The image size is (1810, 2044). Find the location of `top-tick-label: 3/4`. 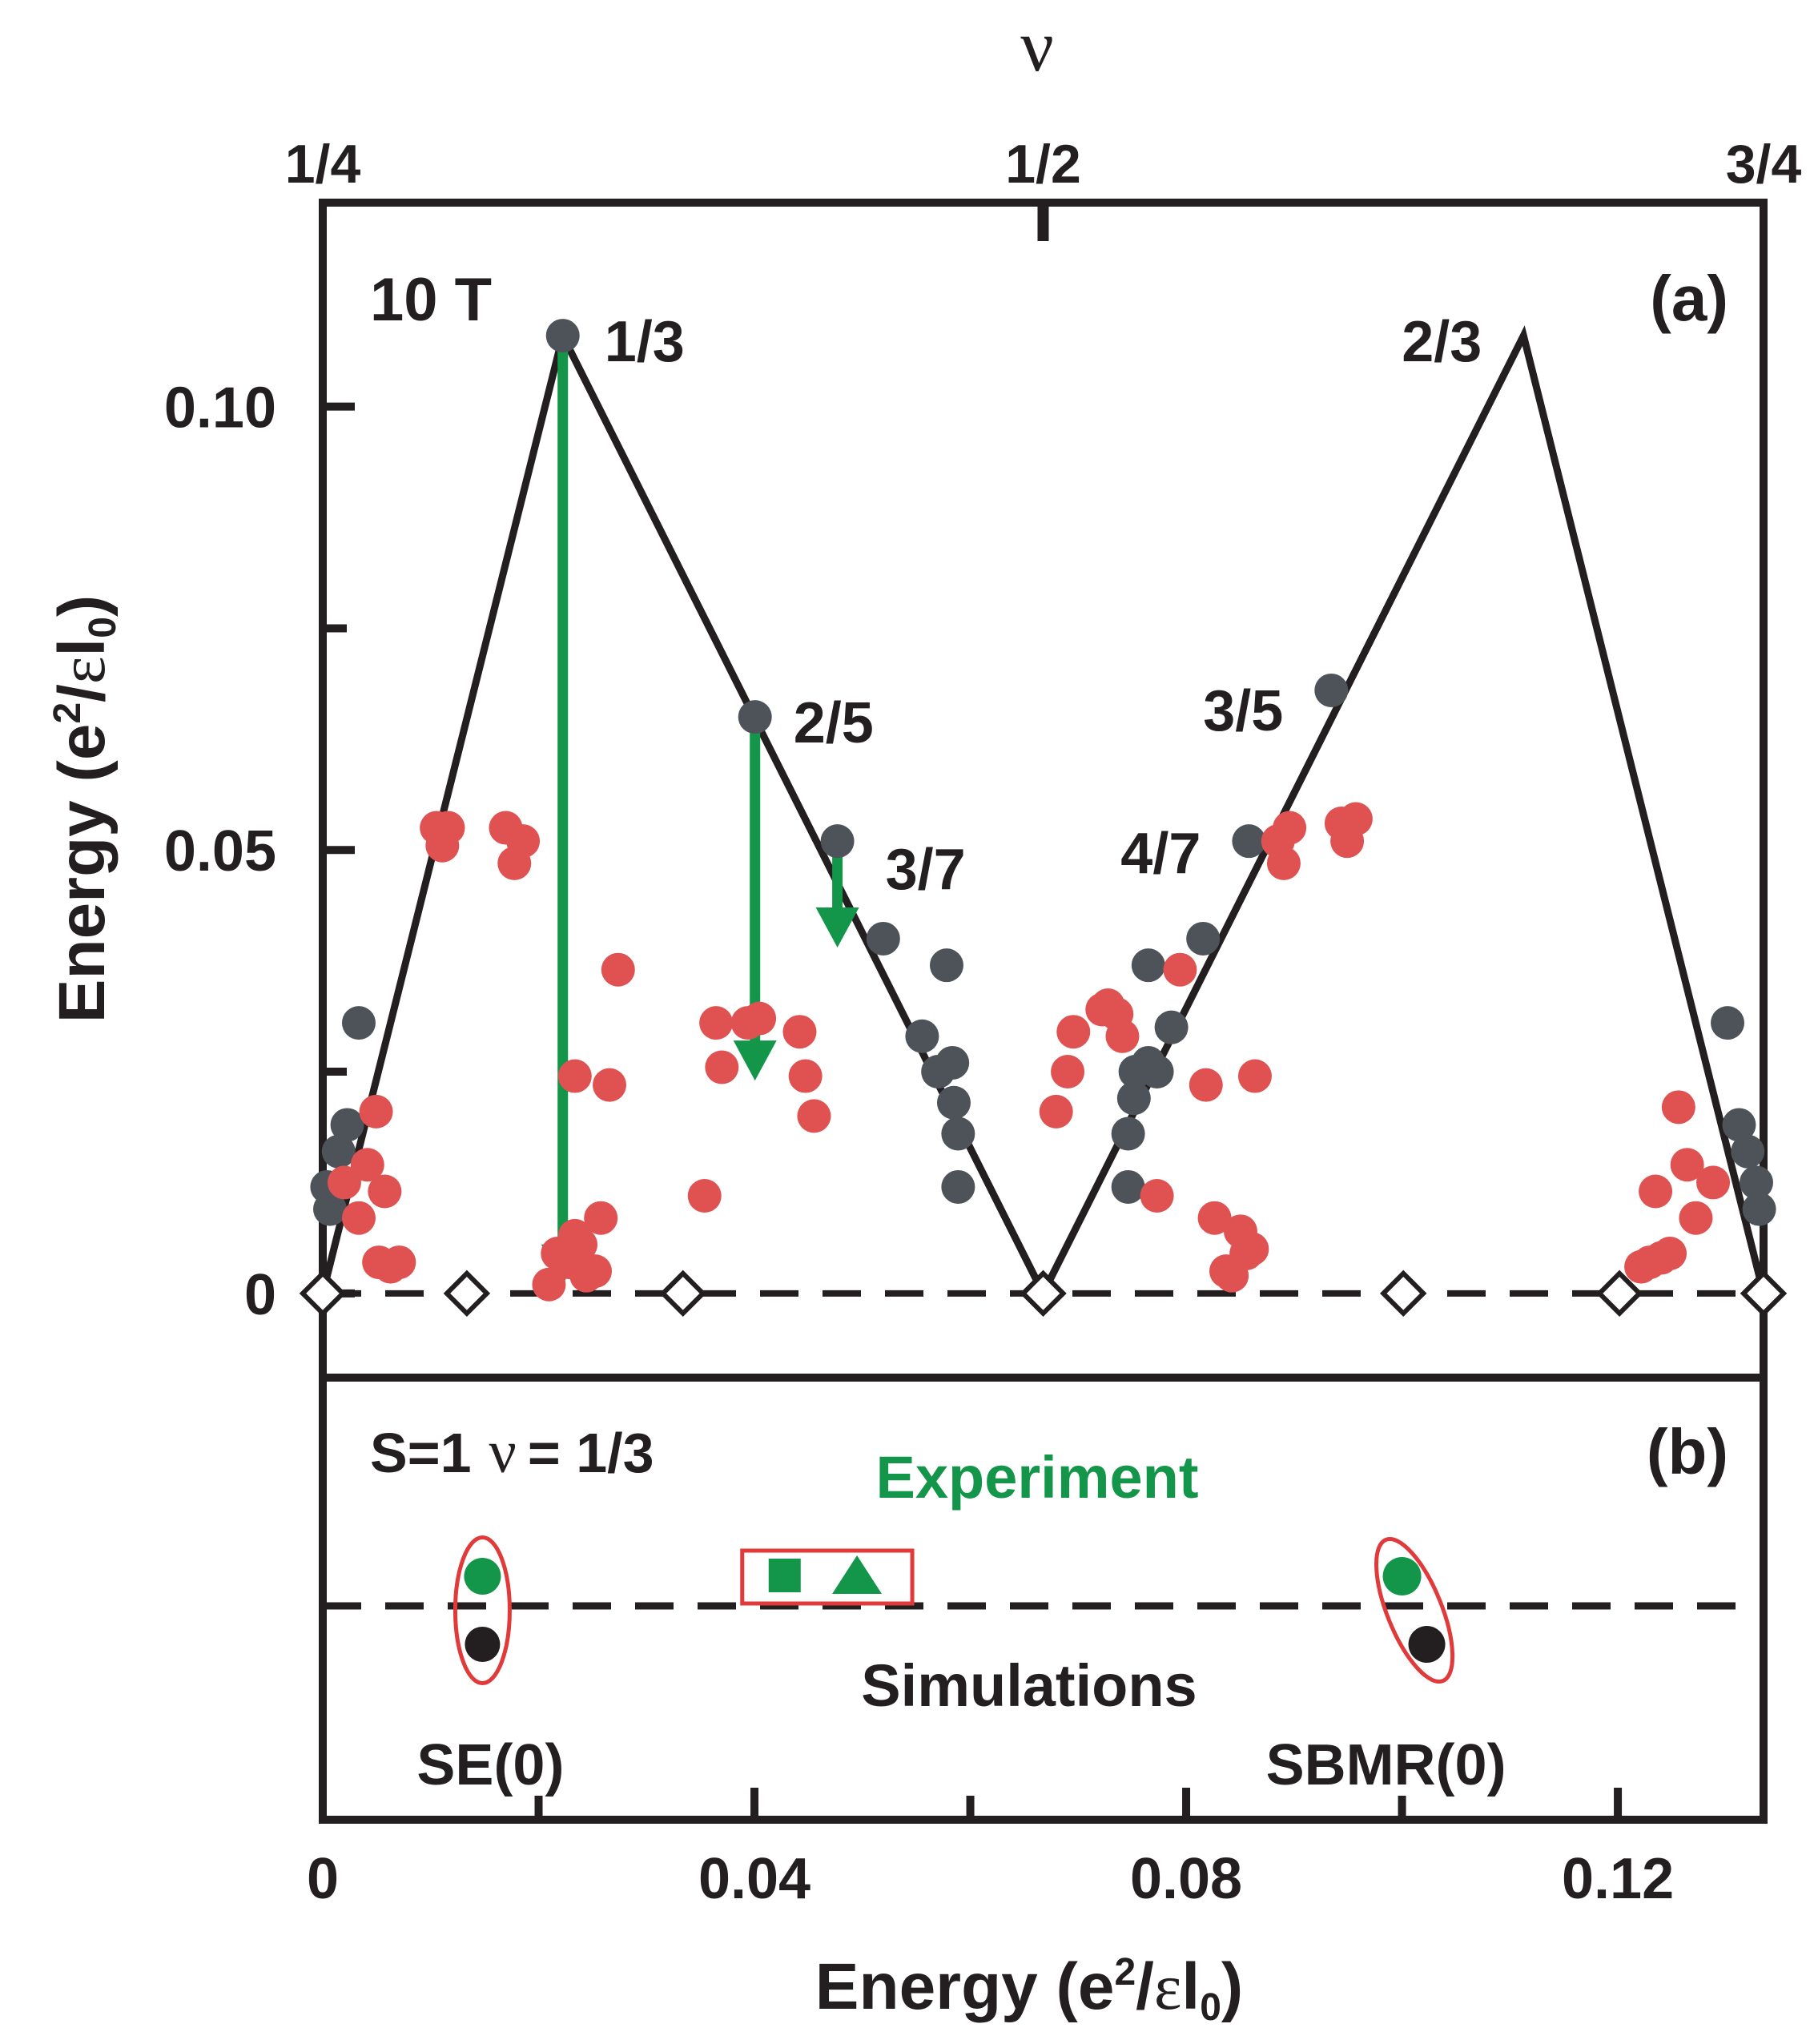

top-tick-label: 3/4 is located at coordinates (1764, 165).